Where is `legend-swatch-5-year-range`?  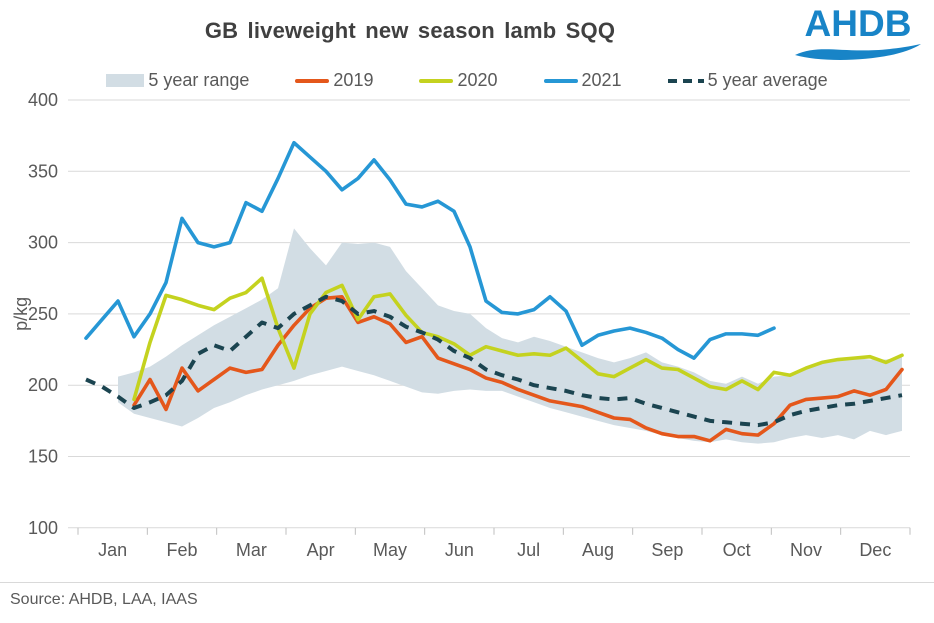
legend-swatch-5-year-range is located at coordinates (125, 80).